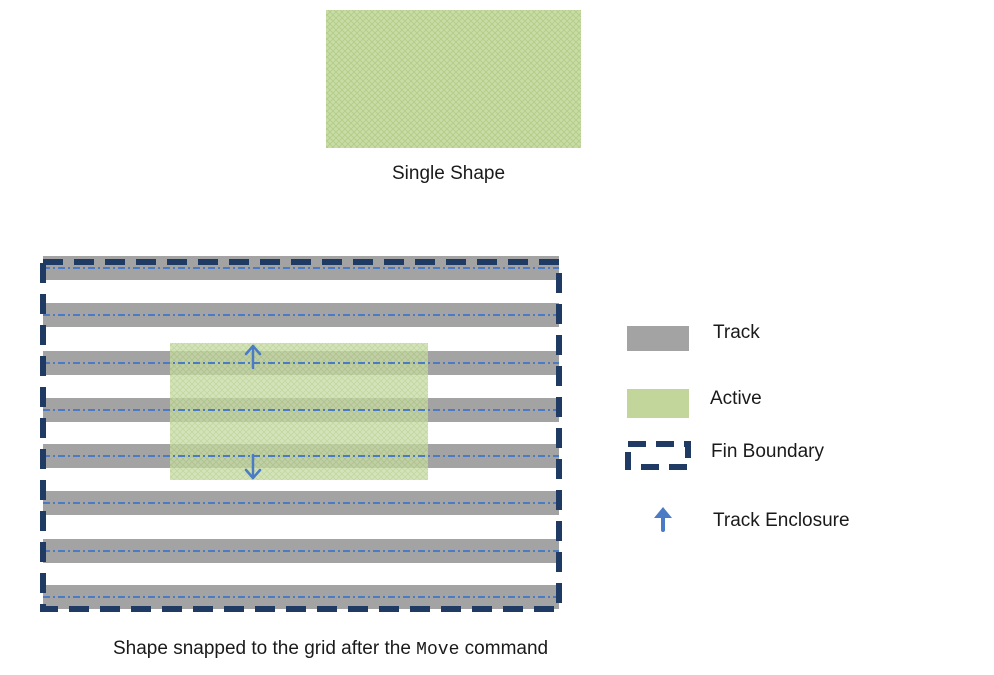 This screenshot has height=675, width=994. Describe the element at coordinates (663, 519) in the screenshot. I see `legend-up-arrow-icon` at that location.